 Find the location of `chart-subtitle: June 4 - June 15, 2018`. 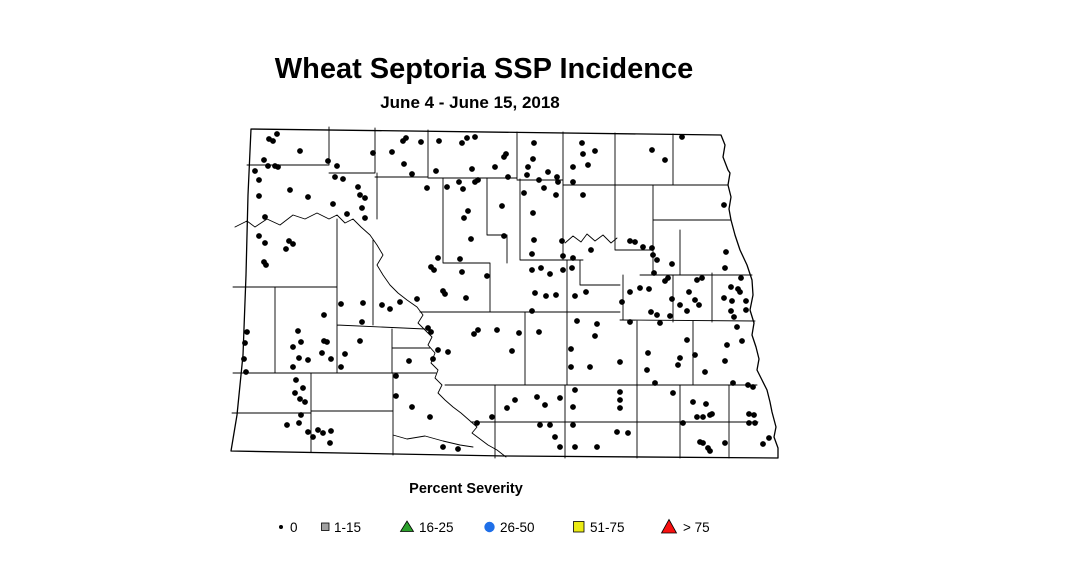

chart-subtitle: June 4 - June 15, 2018 is located at coordinates (470, 102).